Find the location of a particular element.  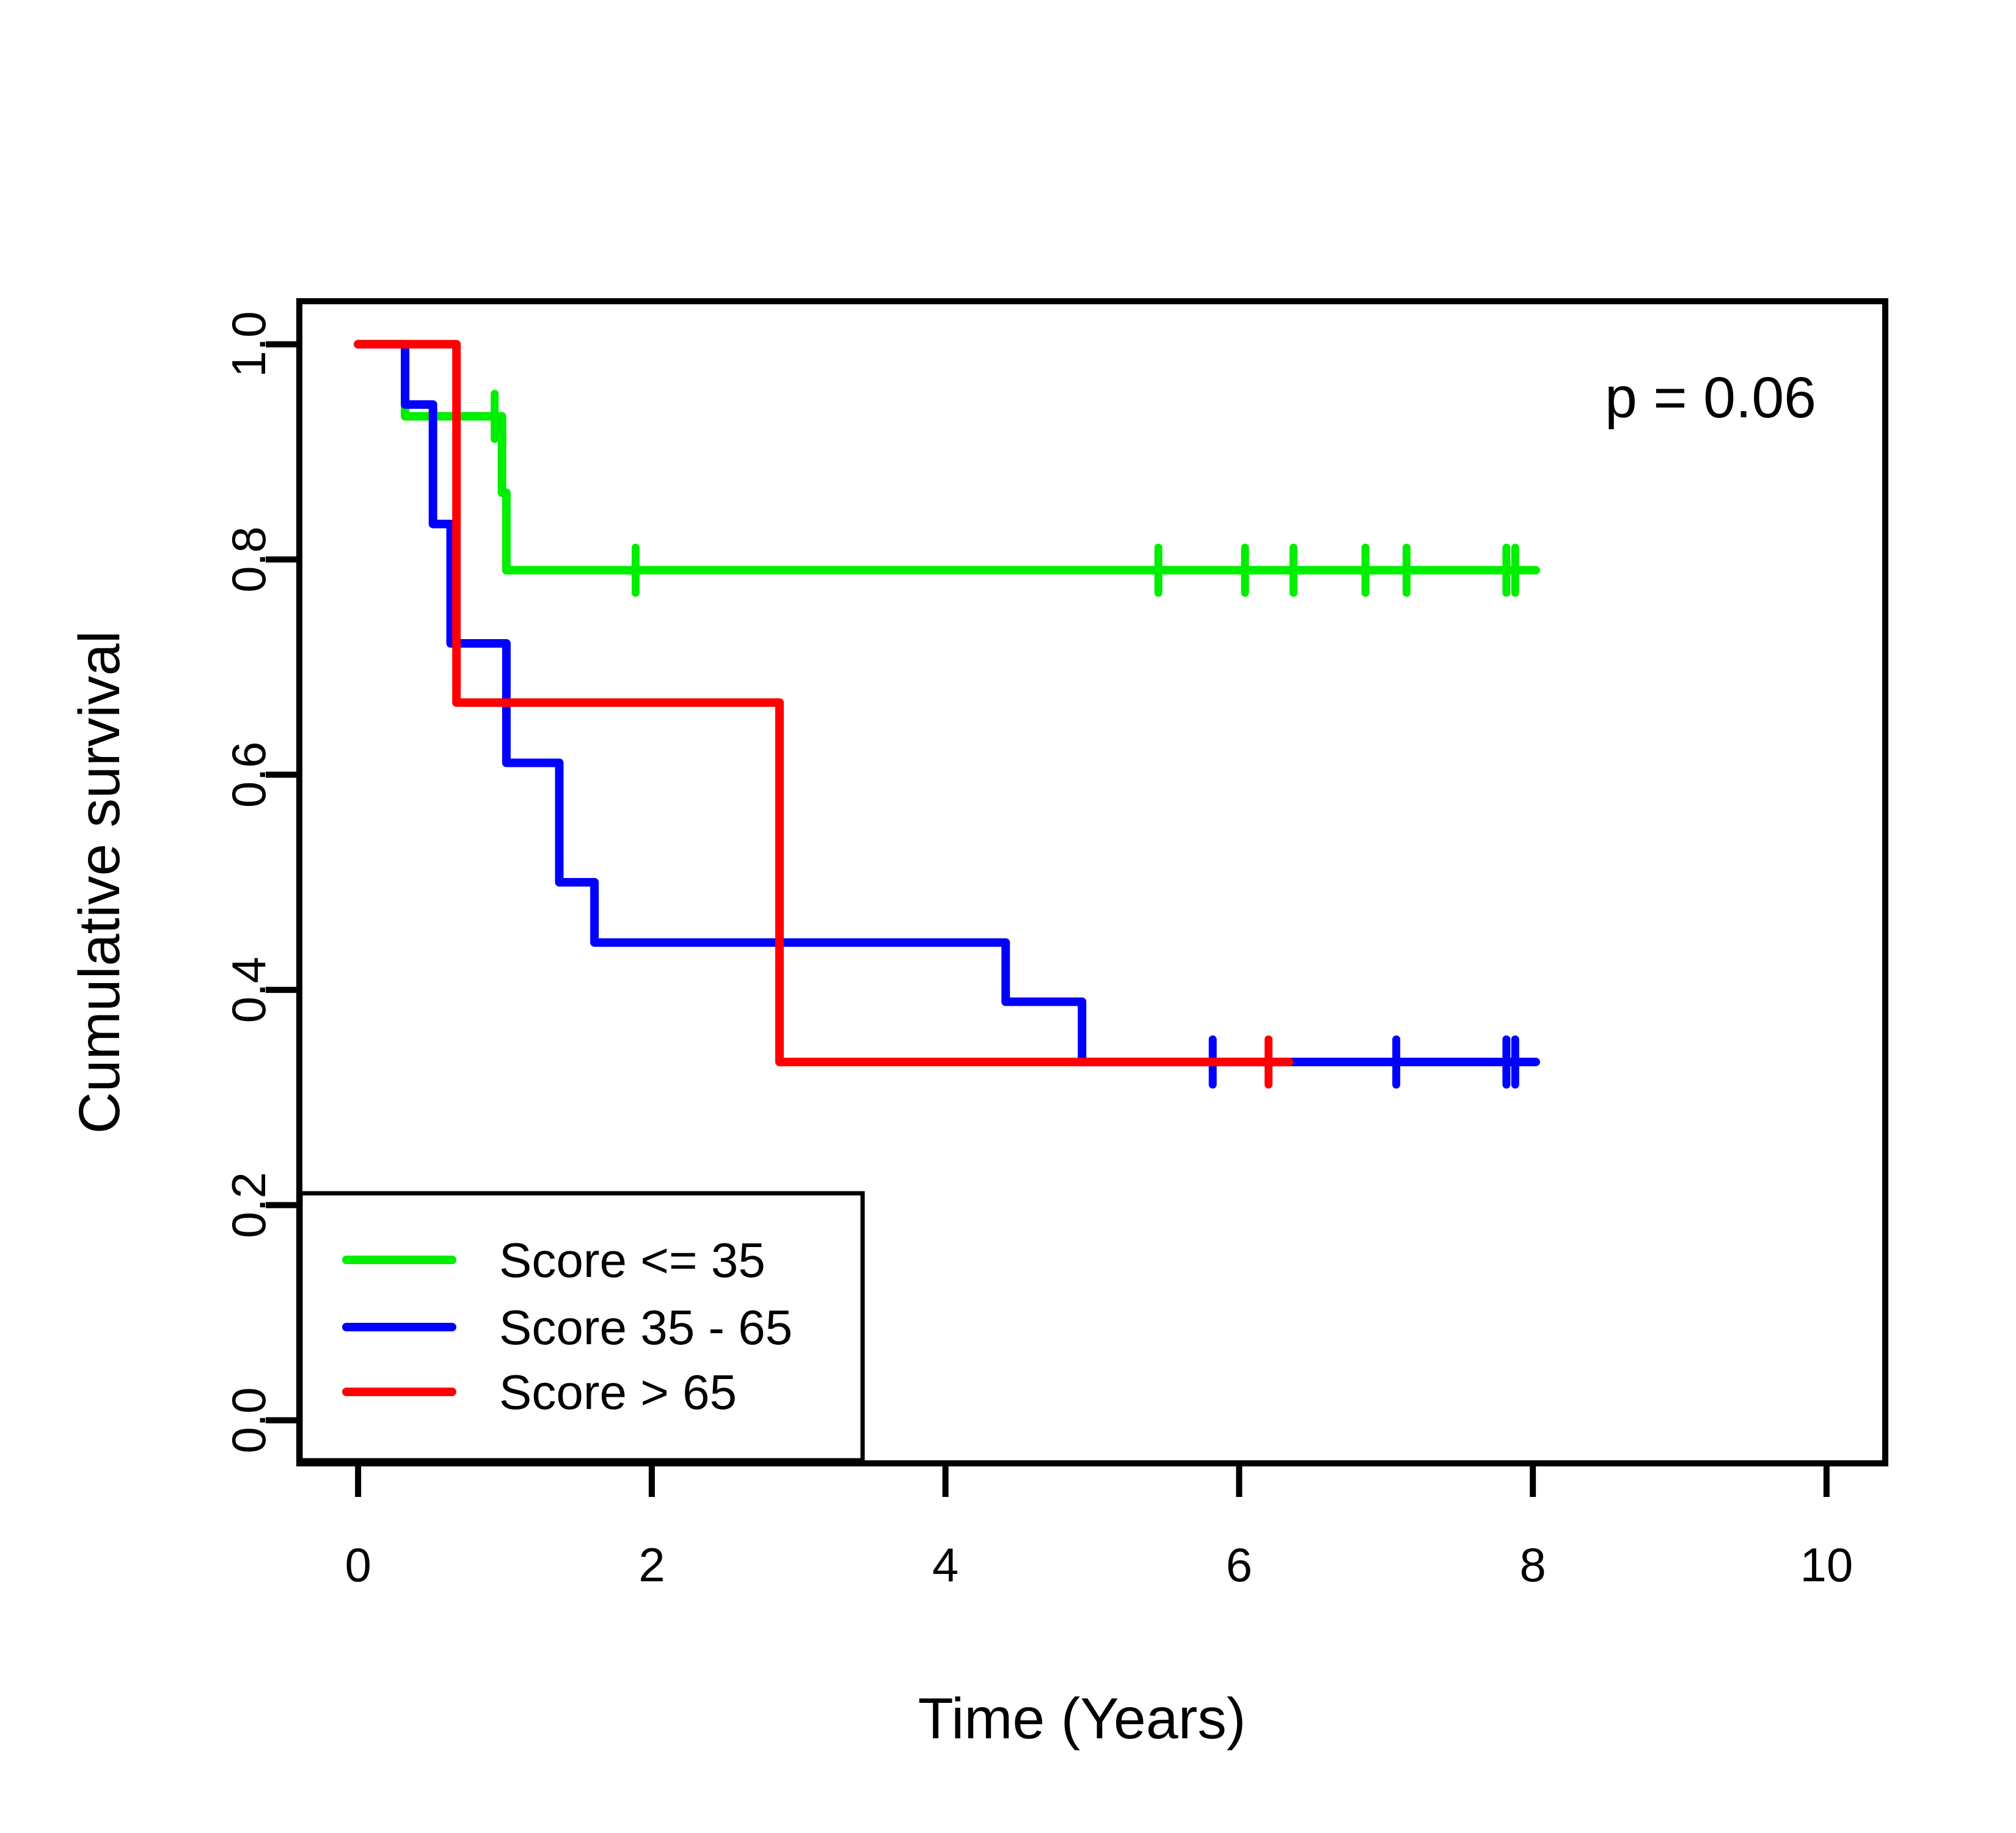

legend-label-score-le-35: Score <= 35 is located at coordinates (632, 1260).